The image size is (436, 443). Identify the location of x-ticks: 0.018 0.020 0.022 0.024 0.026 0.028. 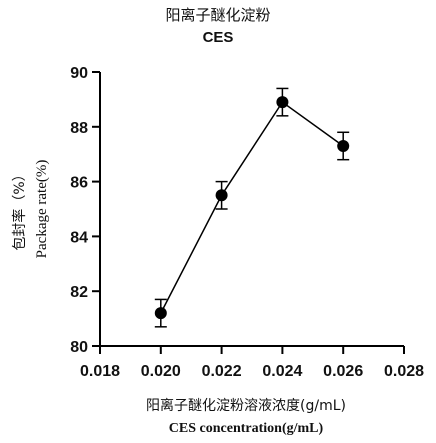
(252, 363).